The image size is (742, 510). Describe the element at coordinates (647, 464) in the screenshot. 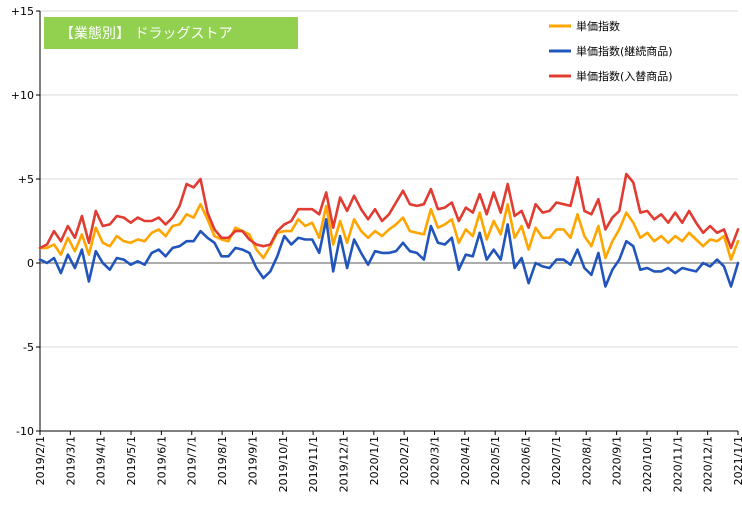

I see `x-tick-label: 2020/10/1` at that location.